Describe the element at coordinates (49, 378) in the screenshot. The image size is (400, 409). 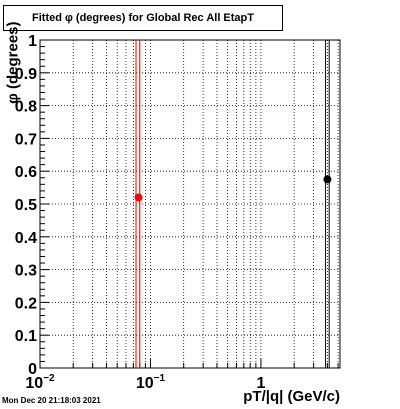
I see `x-tick-exponent: −2` at that location.